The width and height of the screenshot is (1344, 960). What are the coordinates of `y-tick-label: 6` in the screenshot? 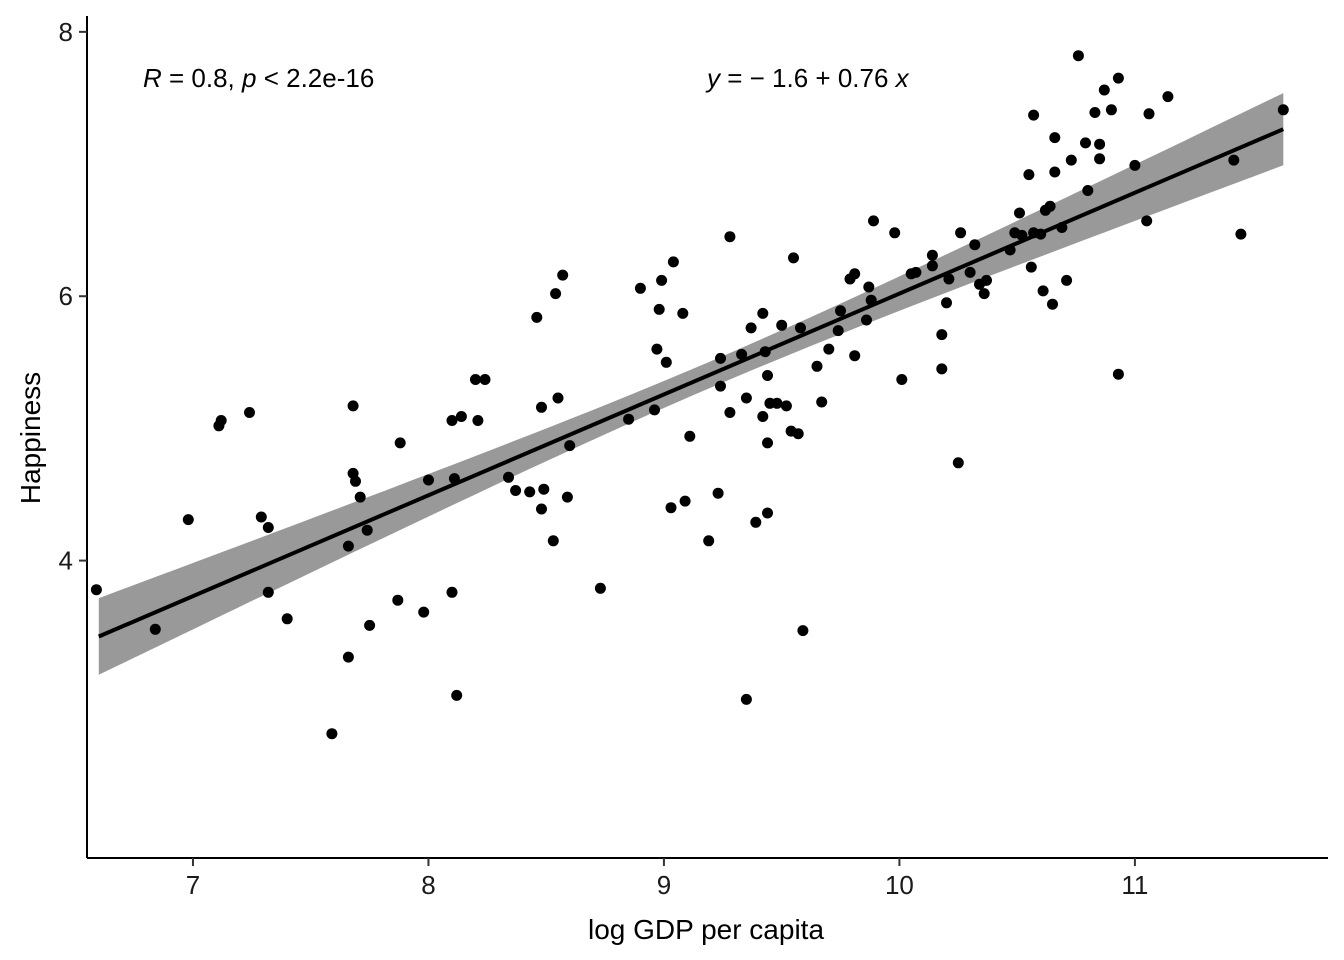 It's located at (66, 296).